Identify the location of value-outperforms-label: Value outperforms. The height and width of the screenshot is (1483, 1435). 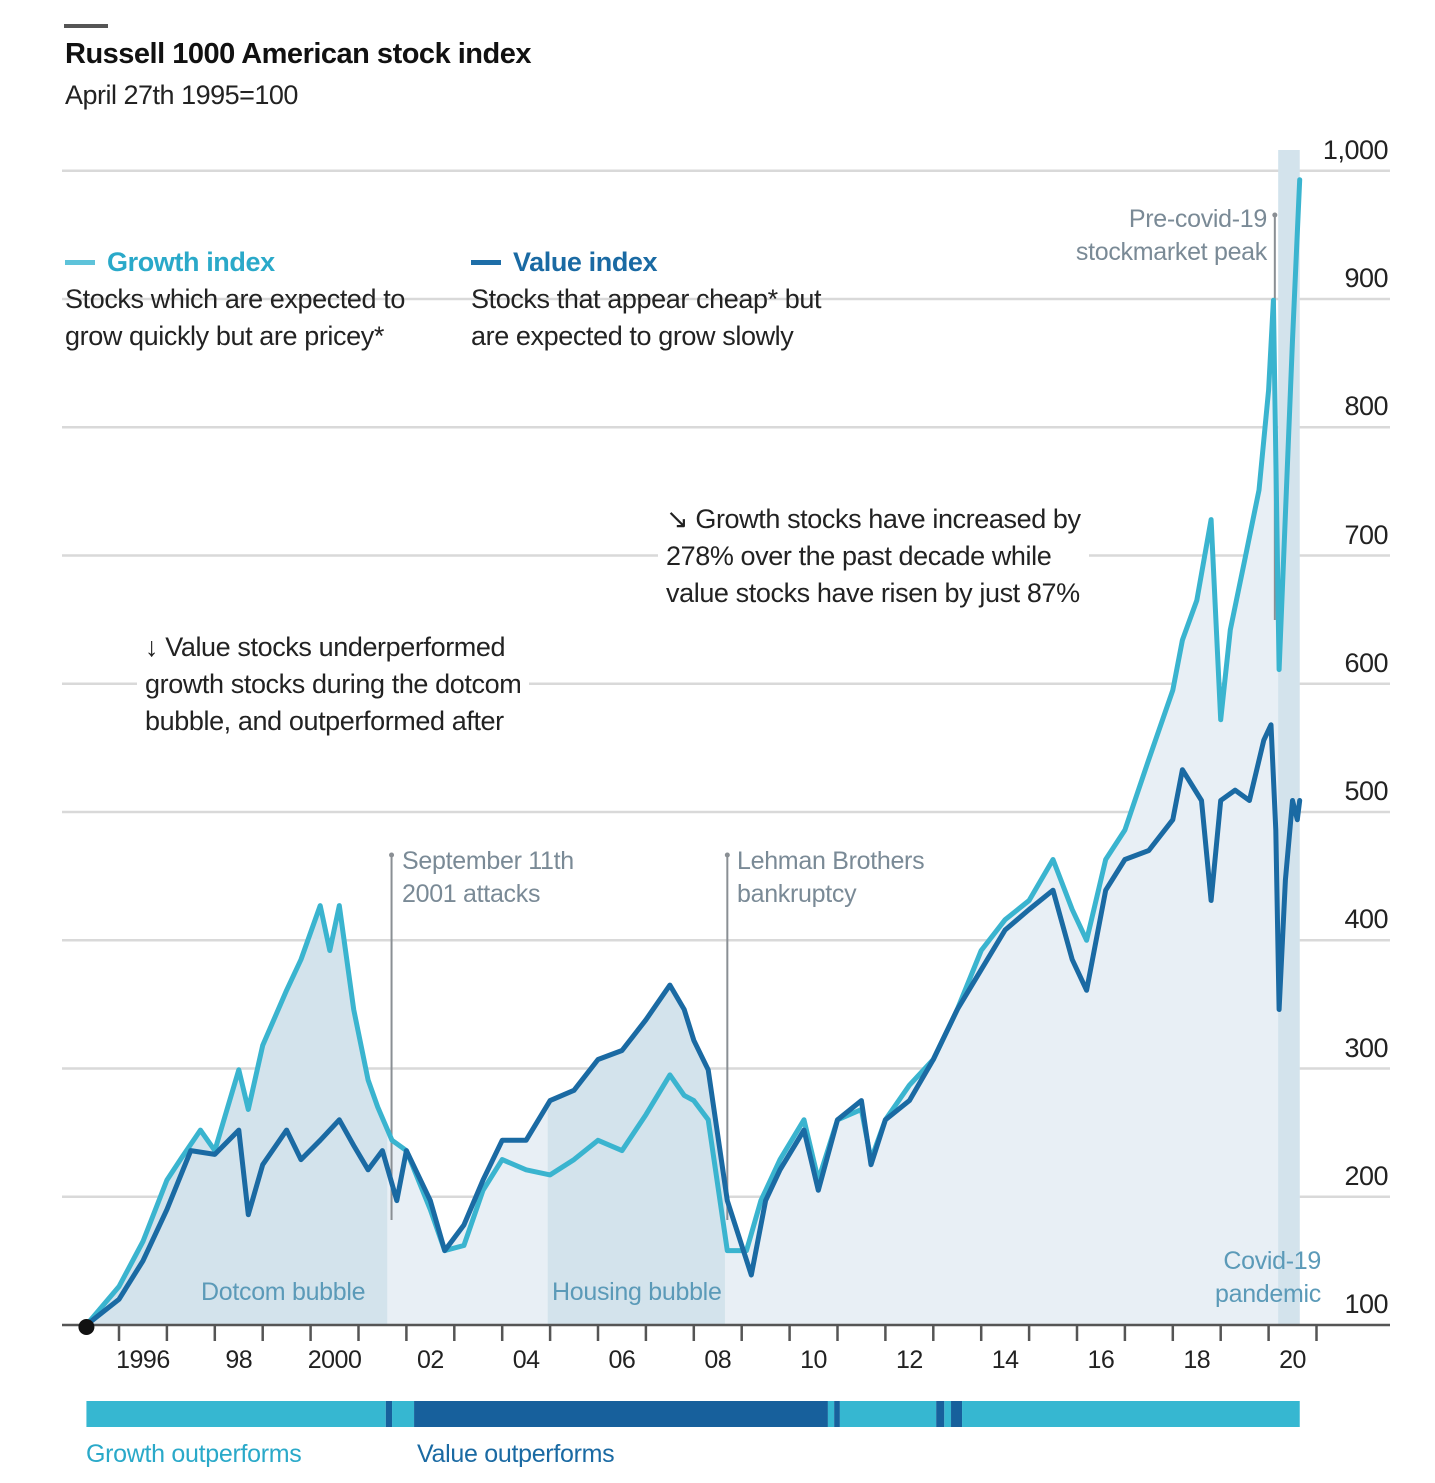
(516, 1454).